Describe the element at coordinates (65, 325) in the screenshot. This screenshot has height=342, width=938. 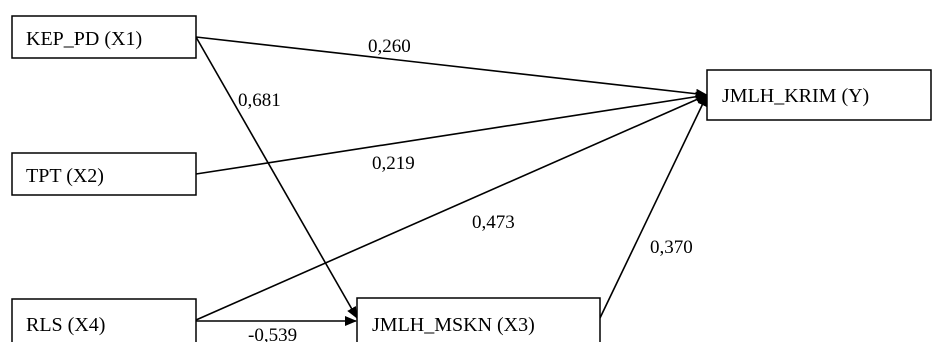
I see `node-x4-label: RLS (X4)` at that location.